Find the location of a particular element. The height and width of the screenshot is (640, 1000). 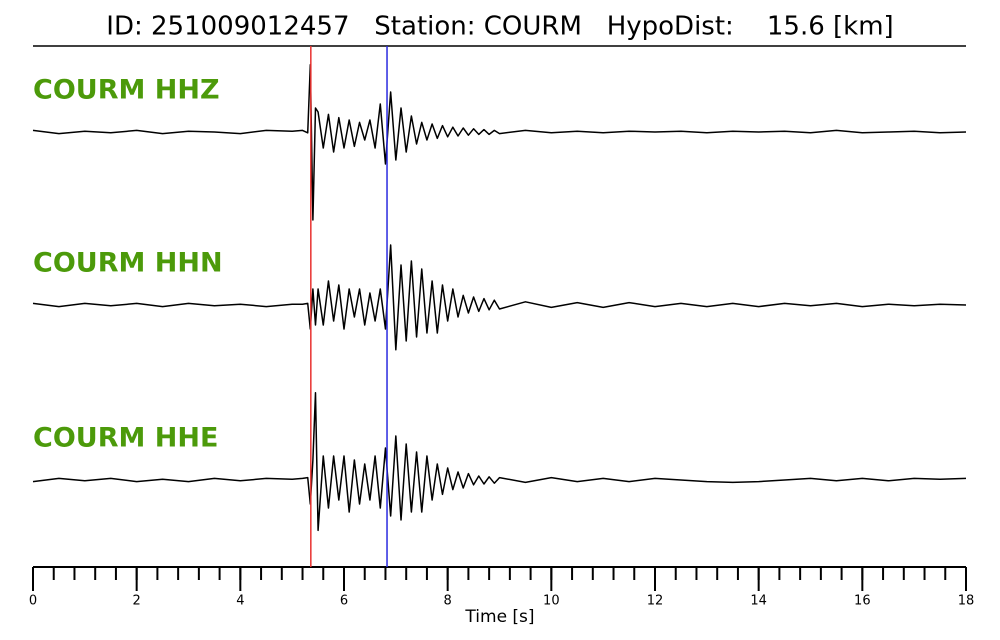

x-tick-label: 10 is located at coordinates (551, 601).